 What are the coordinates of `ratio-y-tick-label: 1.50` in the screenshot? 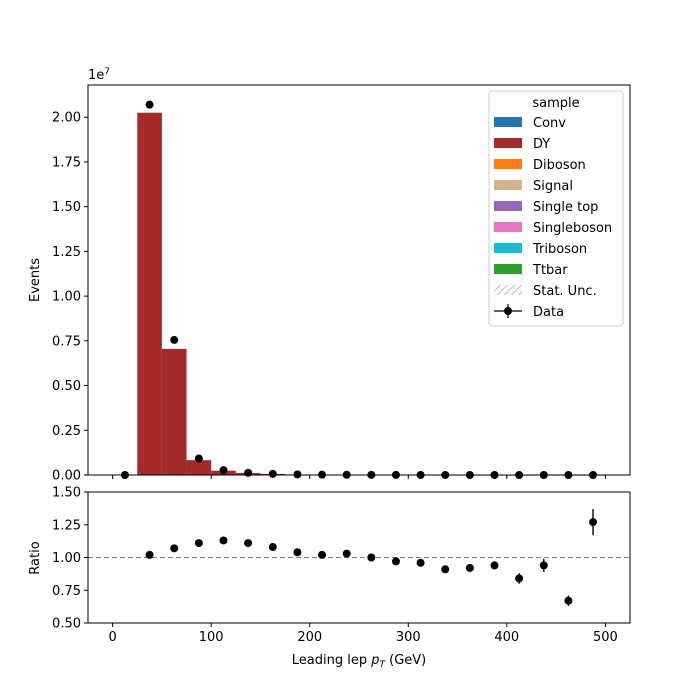 It's located at (66, 493).